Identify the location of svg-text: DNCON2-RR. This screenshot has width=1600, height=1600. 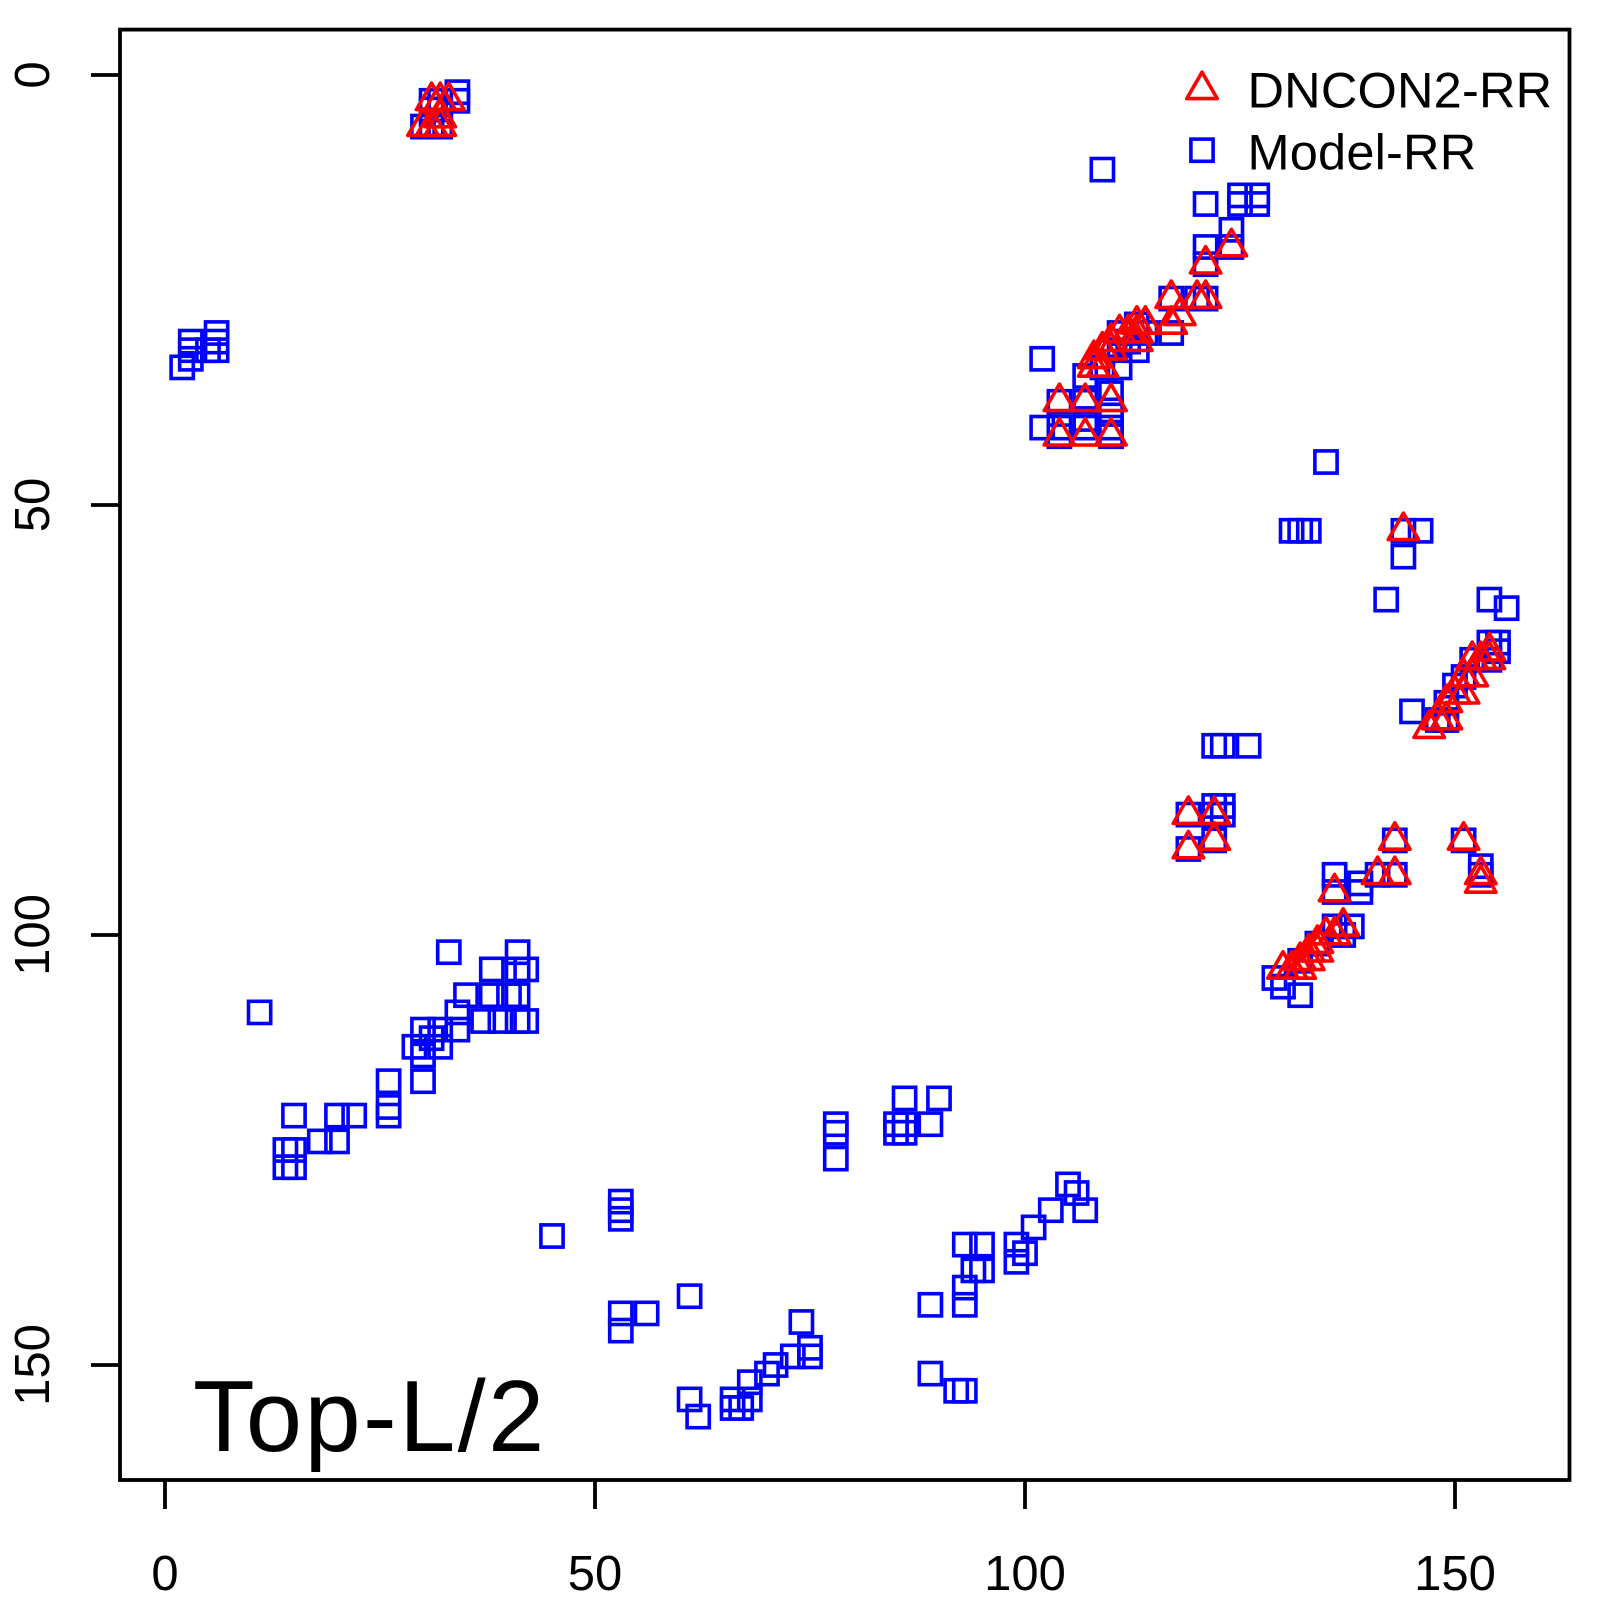
(1400, 90).